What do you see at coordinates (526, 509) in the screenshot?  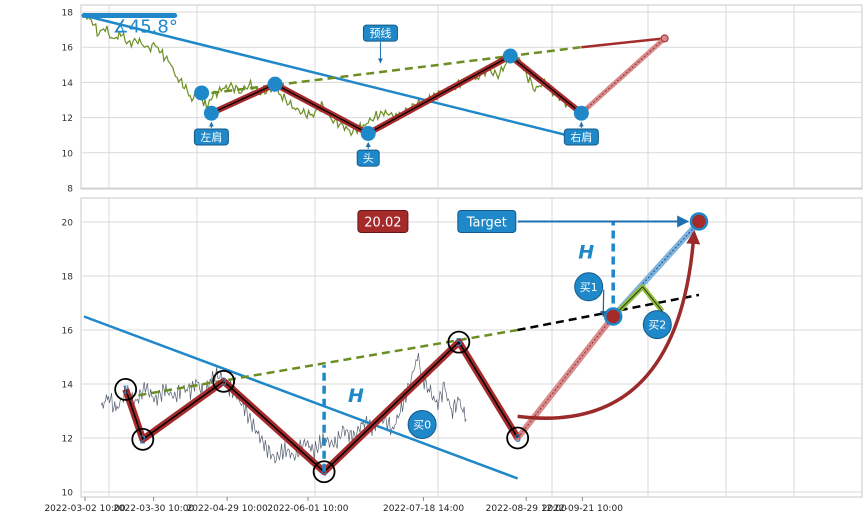 I see `bottom-x-tick-label: 2022-08-29 12:00` at bounding box center [526, 509].